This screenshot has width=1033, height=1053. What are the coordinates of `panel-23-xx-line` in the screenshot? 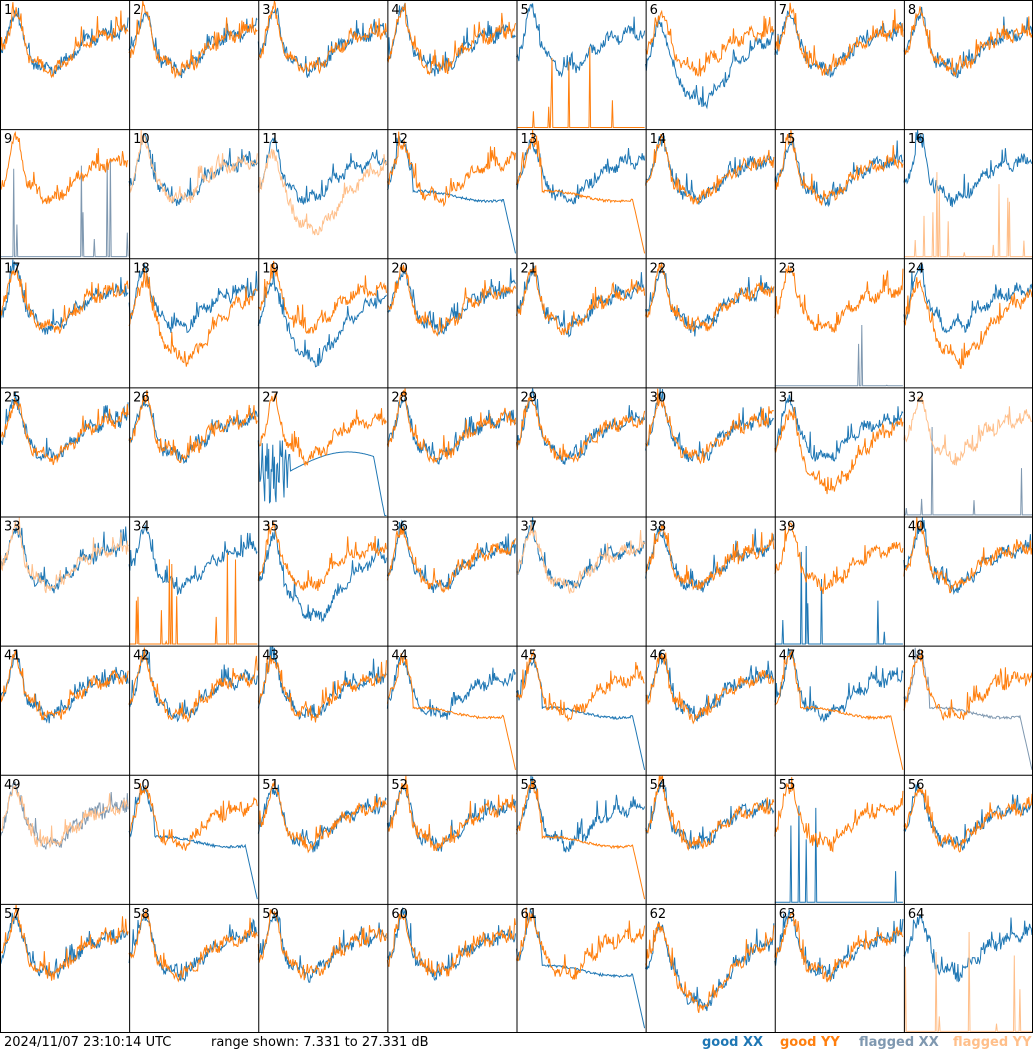 It's located at (838, 355).